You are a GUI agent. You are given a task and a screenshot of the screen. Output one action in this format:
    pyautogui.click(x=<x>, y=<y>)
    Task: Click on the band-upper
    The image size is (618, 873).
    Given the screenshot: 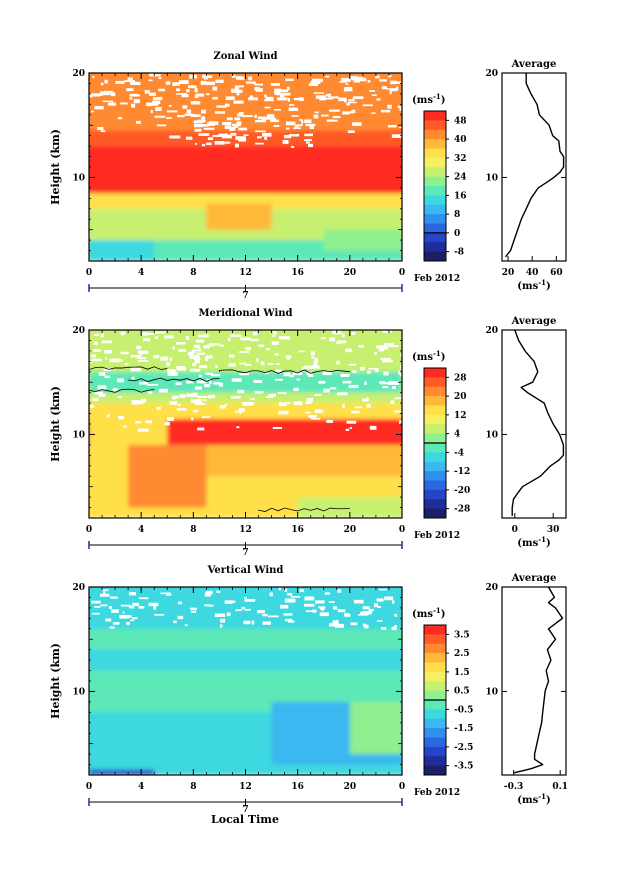 What is the action you would take?
    pyautogui.click(x=245, y=201)
    